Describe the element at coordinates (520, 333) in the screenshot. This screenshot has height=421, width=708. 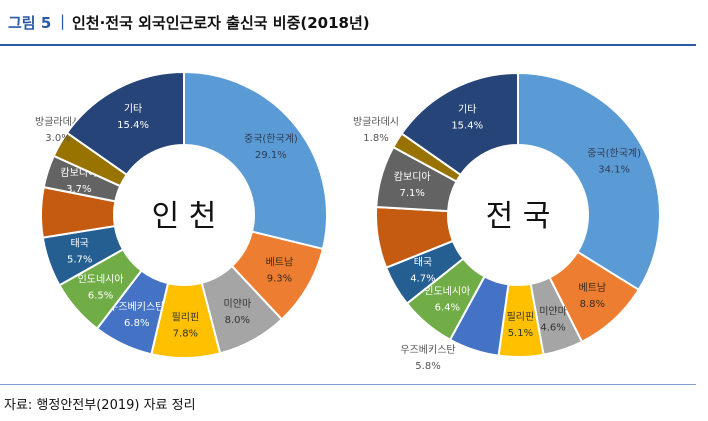
I see `national-value-label: 5.1%` at that location.